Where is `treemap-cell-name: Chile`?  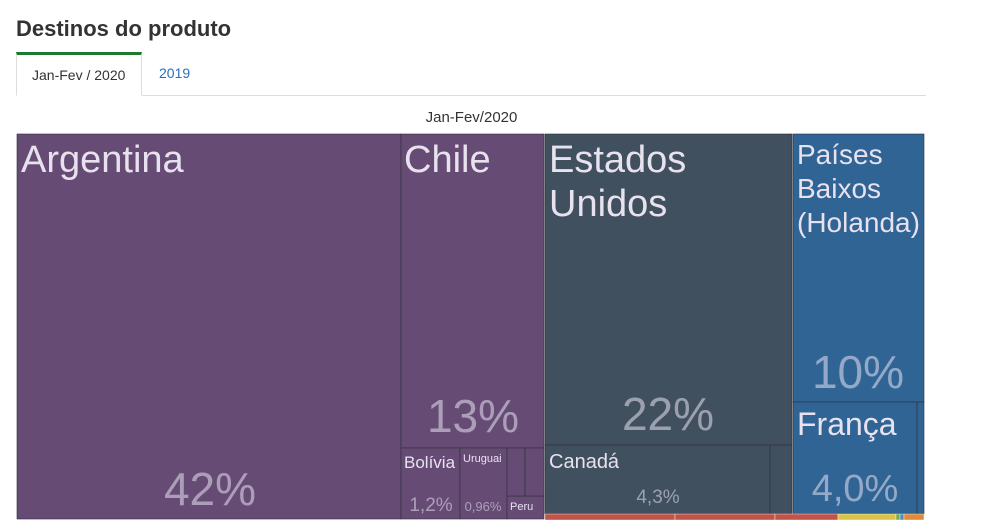 treemap-cell-name: Chile is located at coordinates (447, 160).